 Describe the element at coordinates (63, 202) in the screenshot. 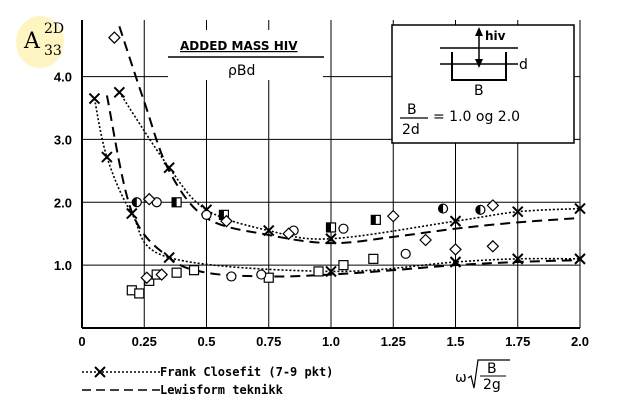

I see `y-tick-label: 2.0` at that location.